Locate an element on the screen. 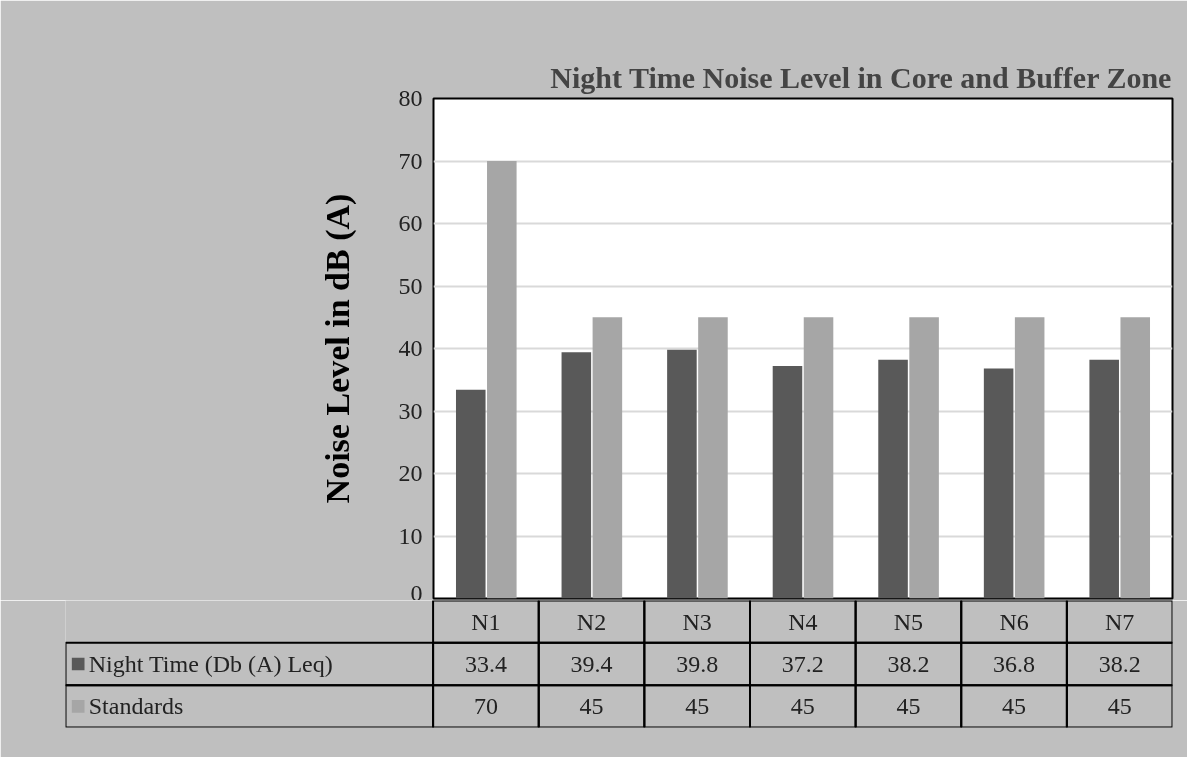 This screenshot has width=1187, height=757. y-tick-label: 30 is located at coordinates (410, 410).